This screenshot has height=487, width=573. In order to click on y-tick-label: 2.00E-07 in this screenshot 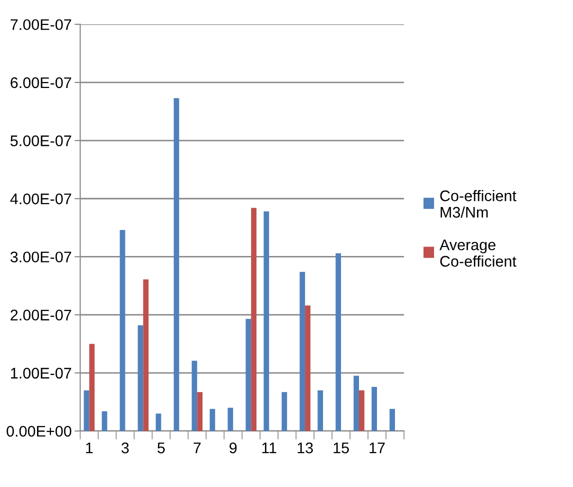, I will do `click(41, 315)`.